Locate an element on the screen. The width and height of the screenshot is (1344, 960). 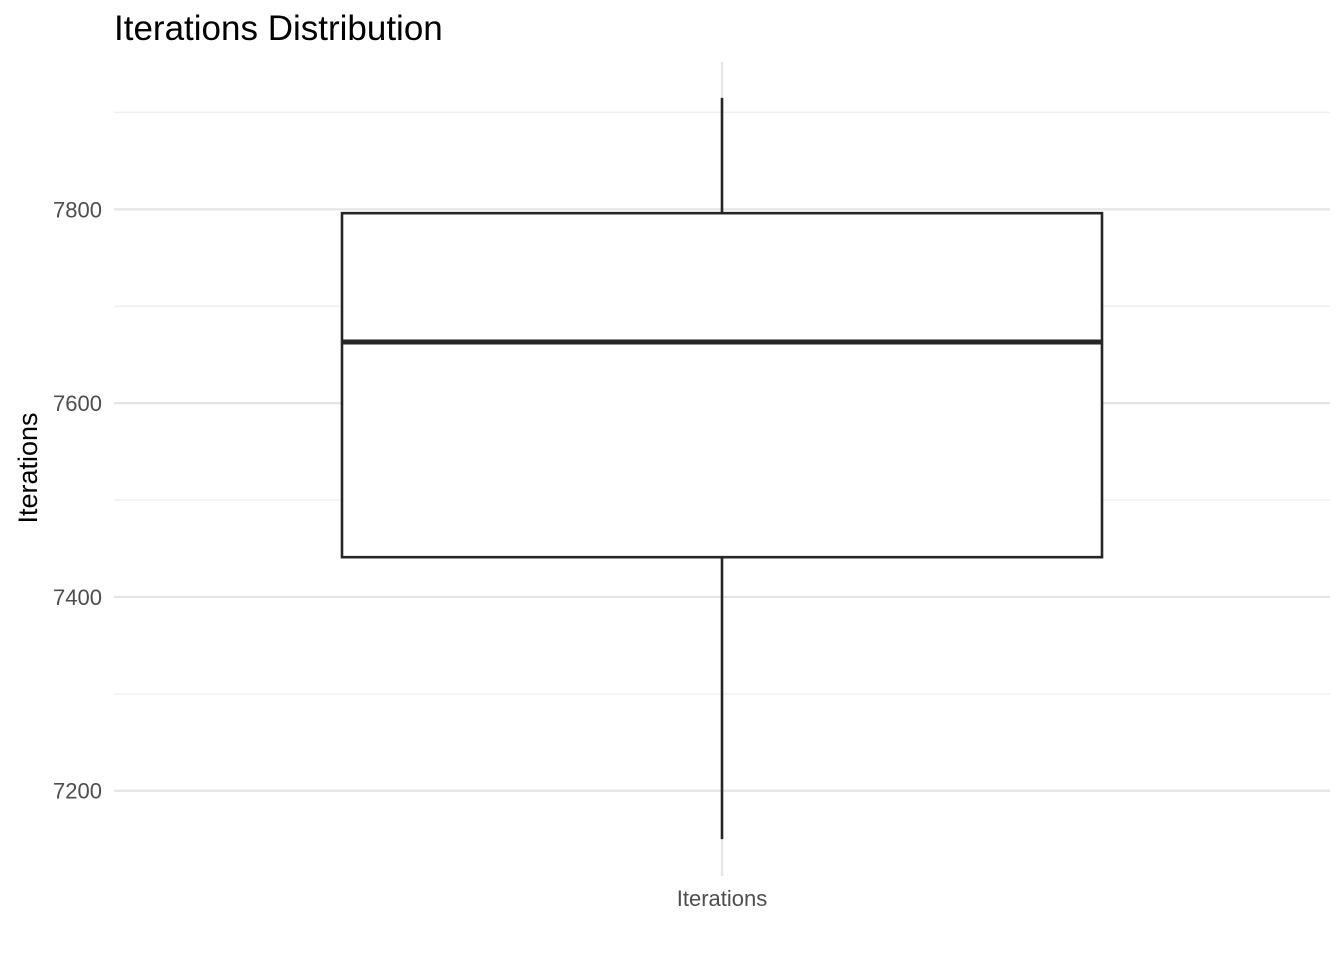
y-tick-label: 7200 is located at coordinates (77, 791).